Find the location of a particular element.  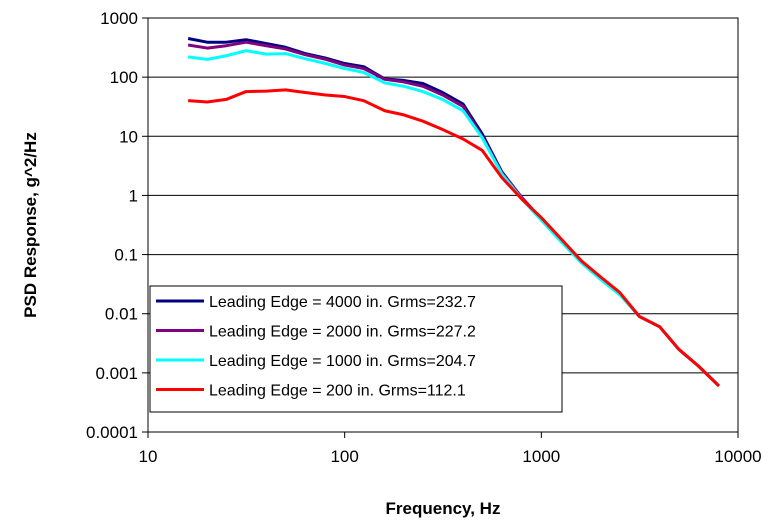

y-tick-label: 1000 is located at coordinates (119, 18).